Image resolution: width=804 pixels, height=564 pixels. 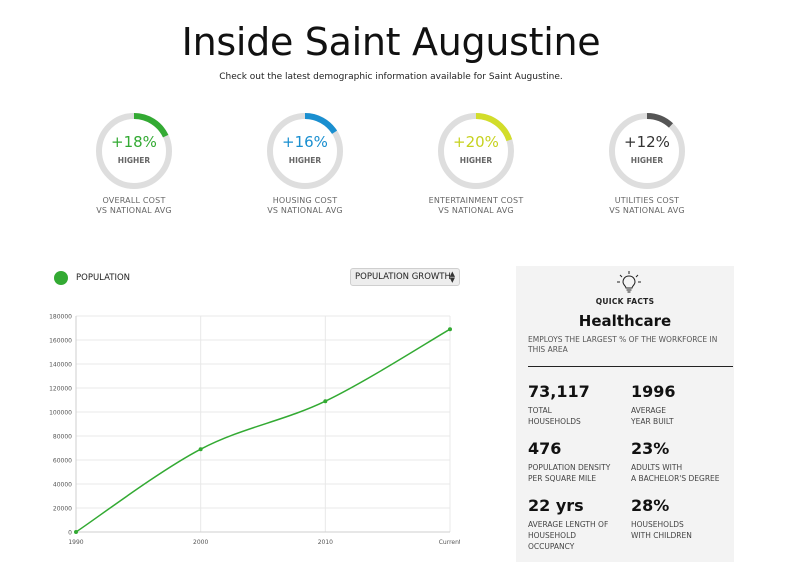 What do you see at coordinates (552, 535) in the screenshot?
I see `fact-label-line: HOUSEHOLD` at bounding box center [552, 535].